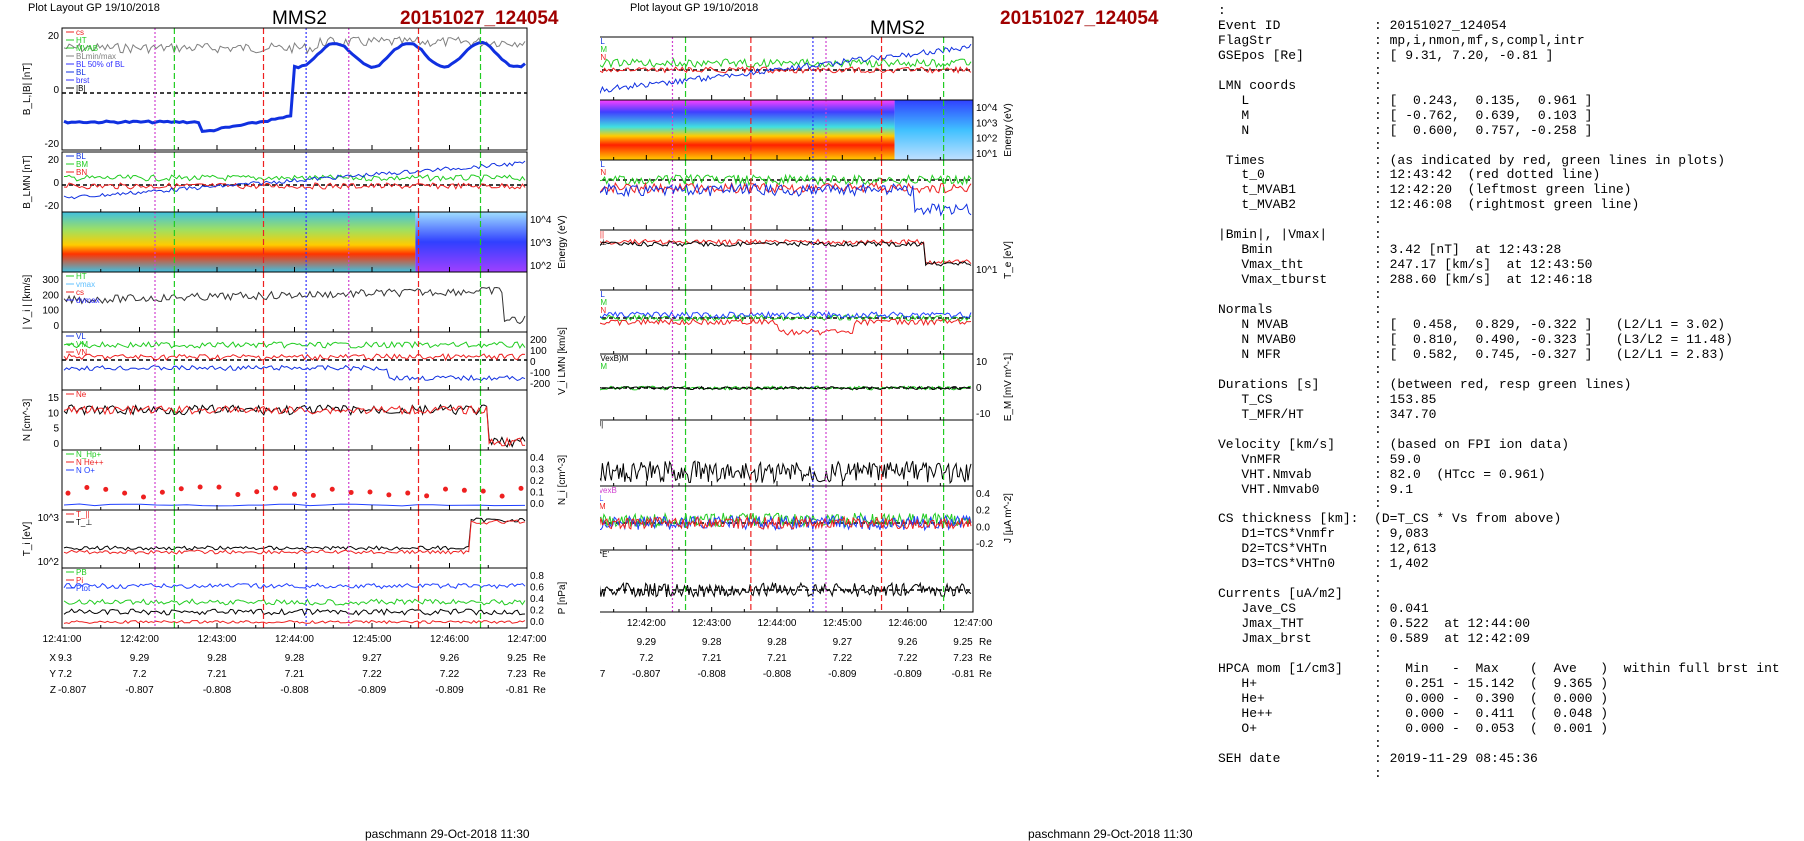 The image size is (1804, 841). Describe the element at coordinates (450, 658) in the screenshot. I see `coord-value: 9.26` at that location.